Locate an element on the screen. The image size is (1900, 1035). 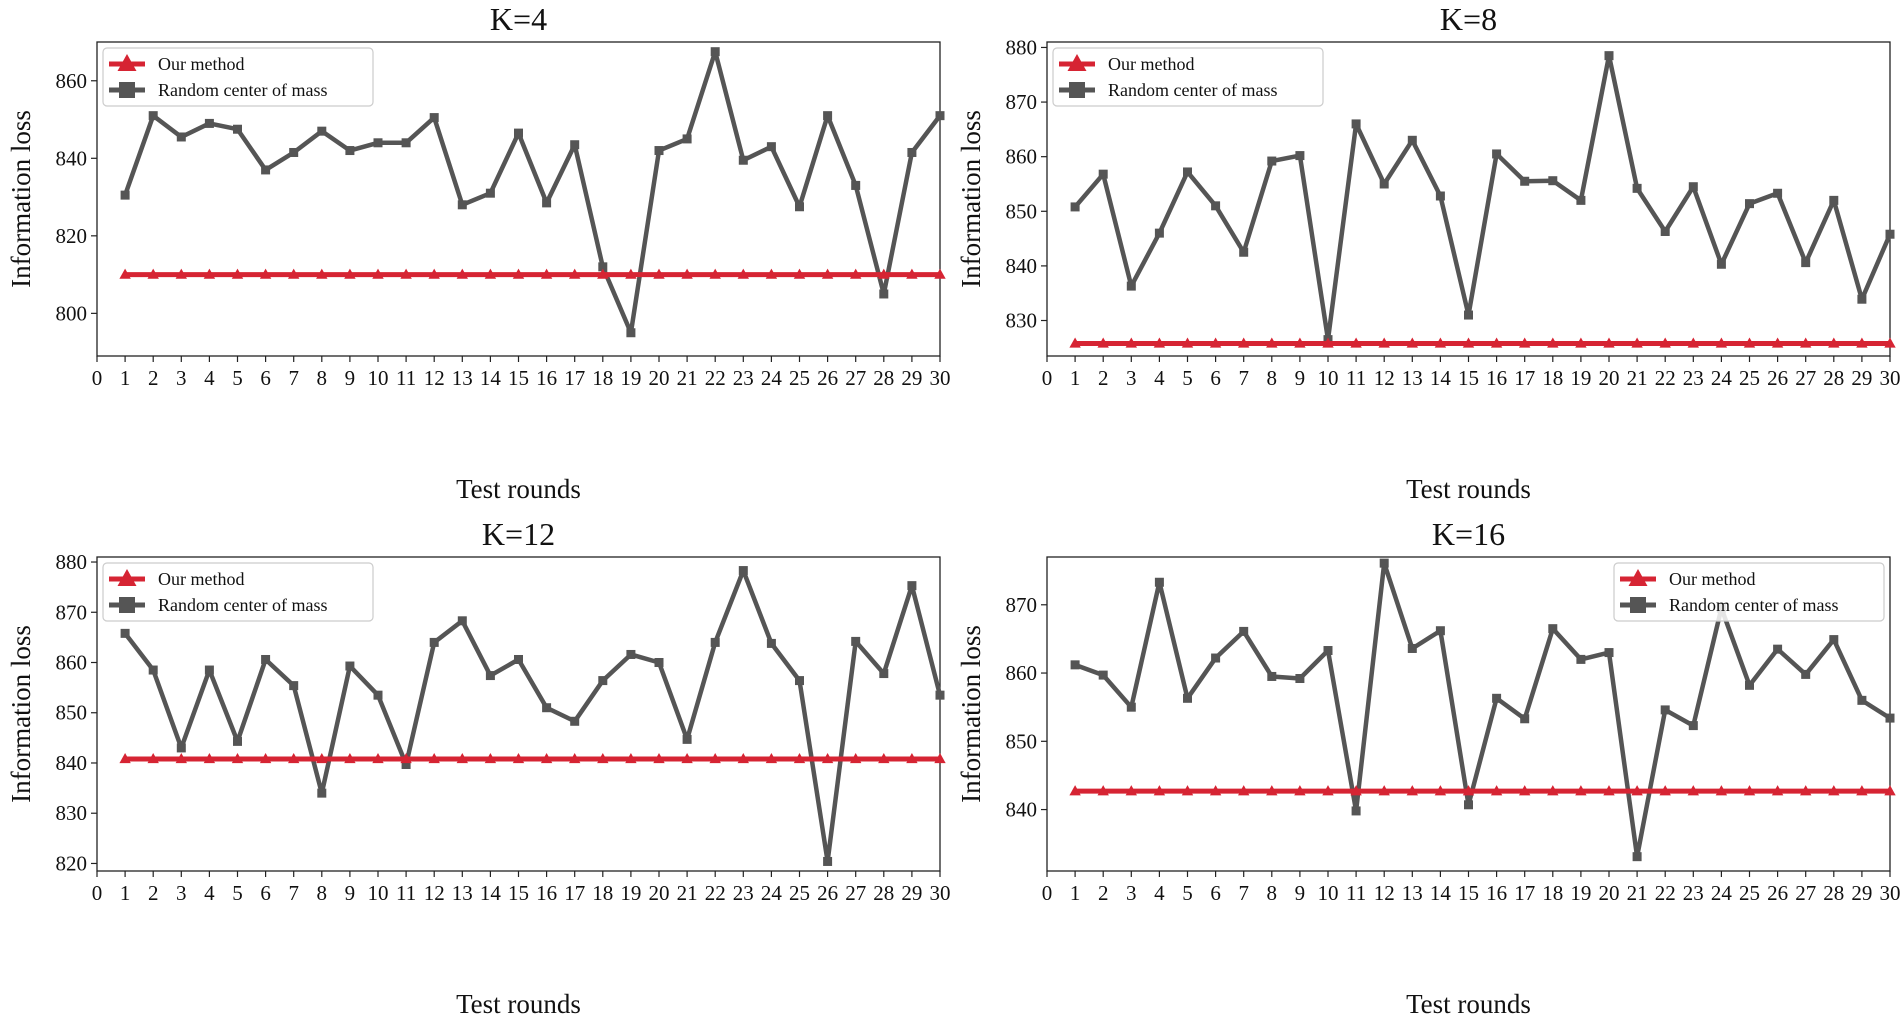
x-tick-label: 15 is located at coordinates (518, 378).